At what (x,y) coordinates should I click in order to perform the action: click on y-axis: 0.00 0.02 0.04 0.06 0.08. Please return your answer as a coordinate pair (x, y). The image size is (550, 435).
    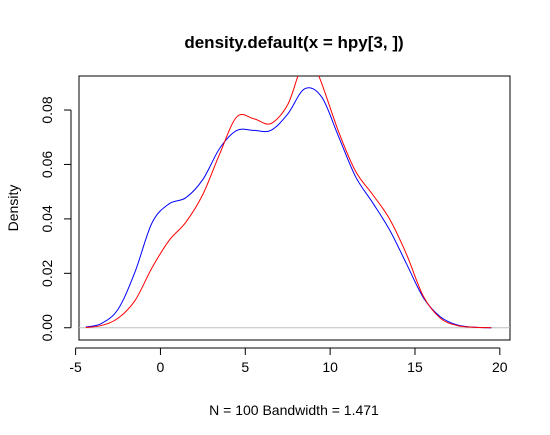
    Looking at the image, I should click on (55, 218).